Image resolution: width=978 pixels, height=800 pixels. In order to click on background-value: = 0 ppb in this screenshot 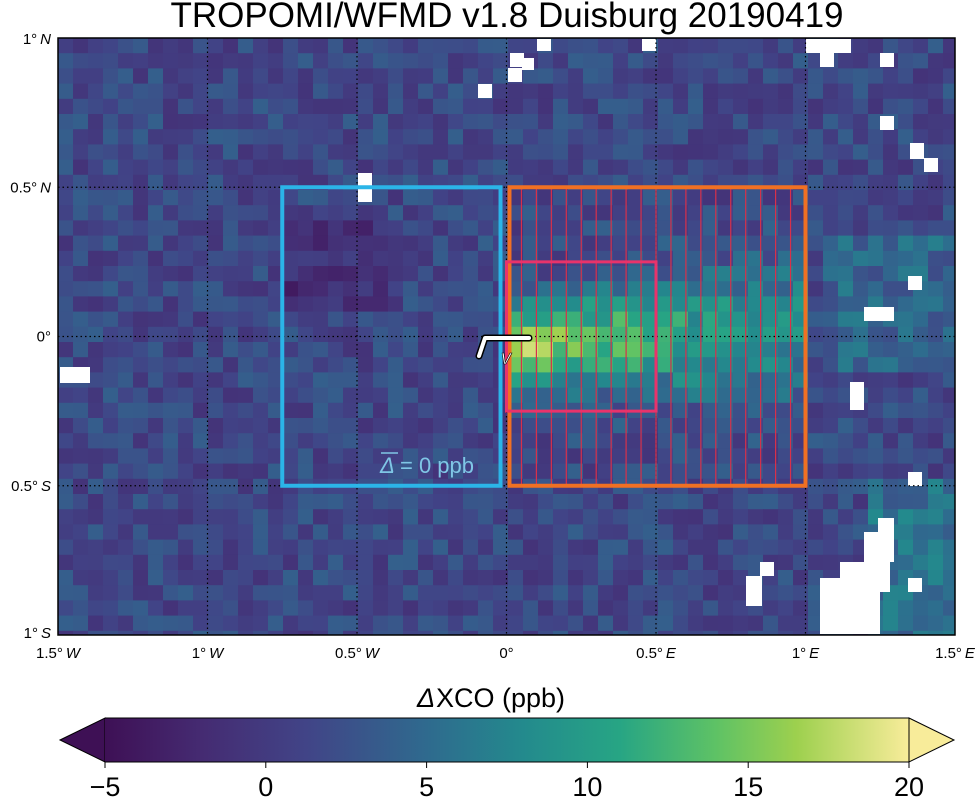, I will do `click(437, 465)`.